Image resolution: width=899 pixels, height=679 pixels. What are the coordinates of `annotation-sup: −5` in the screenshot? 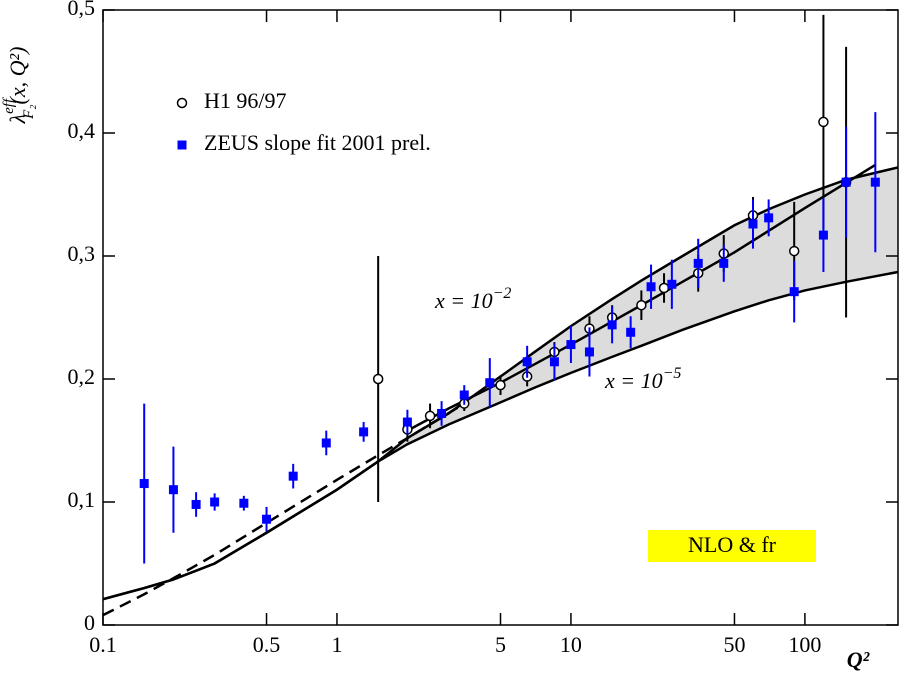 It's located at (672, 373).